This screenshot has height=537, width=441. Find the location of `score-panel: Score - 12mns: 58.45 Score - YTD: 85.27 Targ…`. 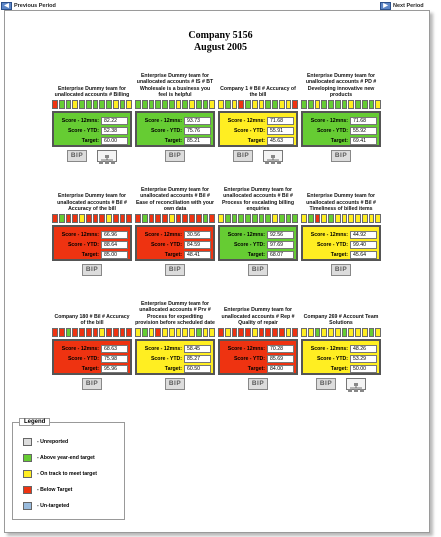

score-panel: Score - 12mns: 58.45 Score - YTD: 85.27 Targ… is located at coordinates (175, 357).